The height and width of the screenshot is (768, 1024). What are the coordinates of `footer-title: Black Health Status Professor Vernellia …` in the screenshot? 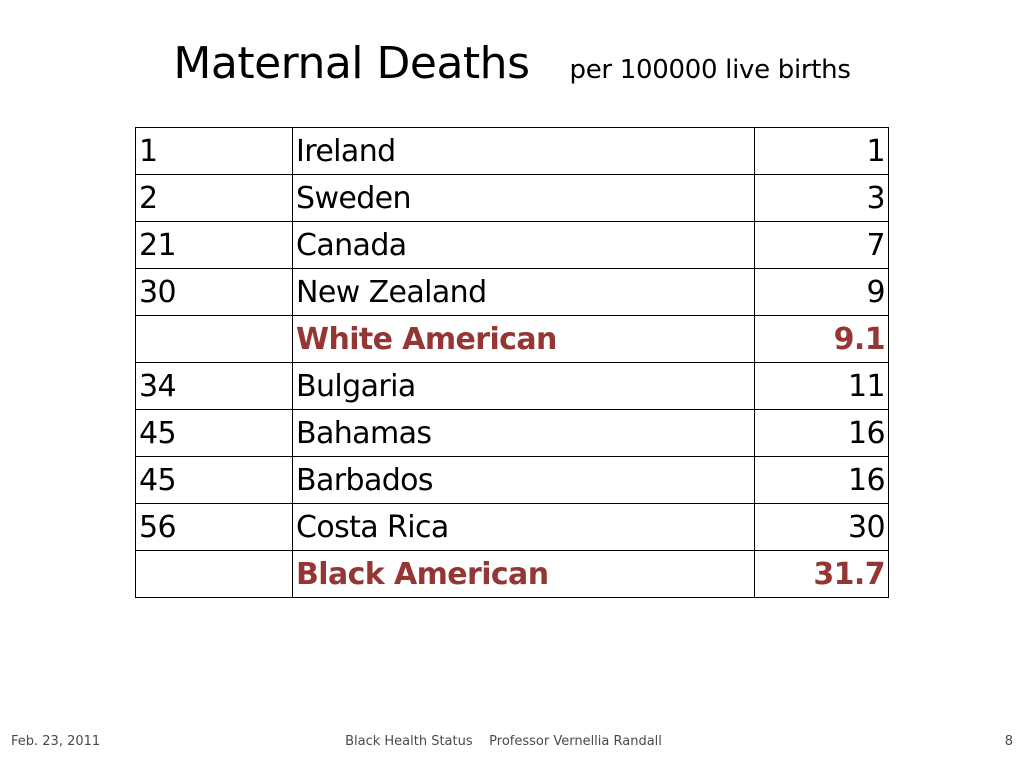 It's located at (503, 741).